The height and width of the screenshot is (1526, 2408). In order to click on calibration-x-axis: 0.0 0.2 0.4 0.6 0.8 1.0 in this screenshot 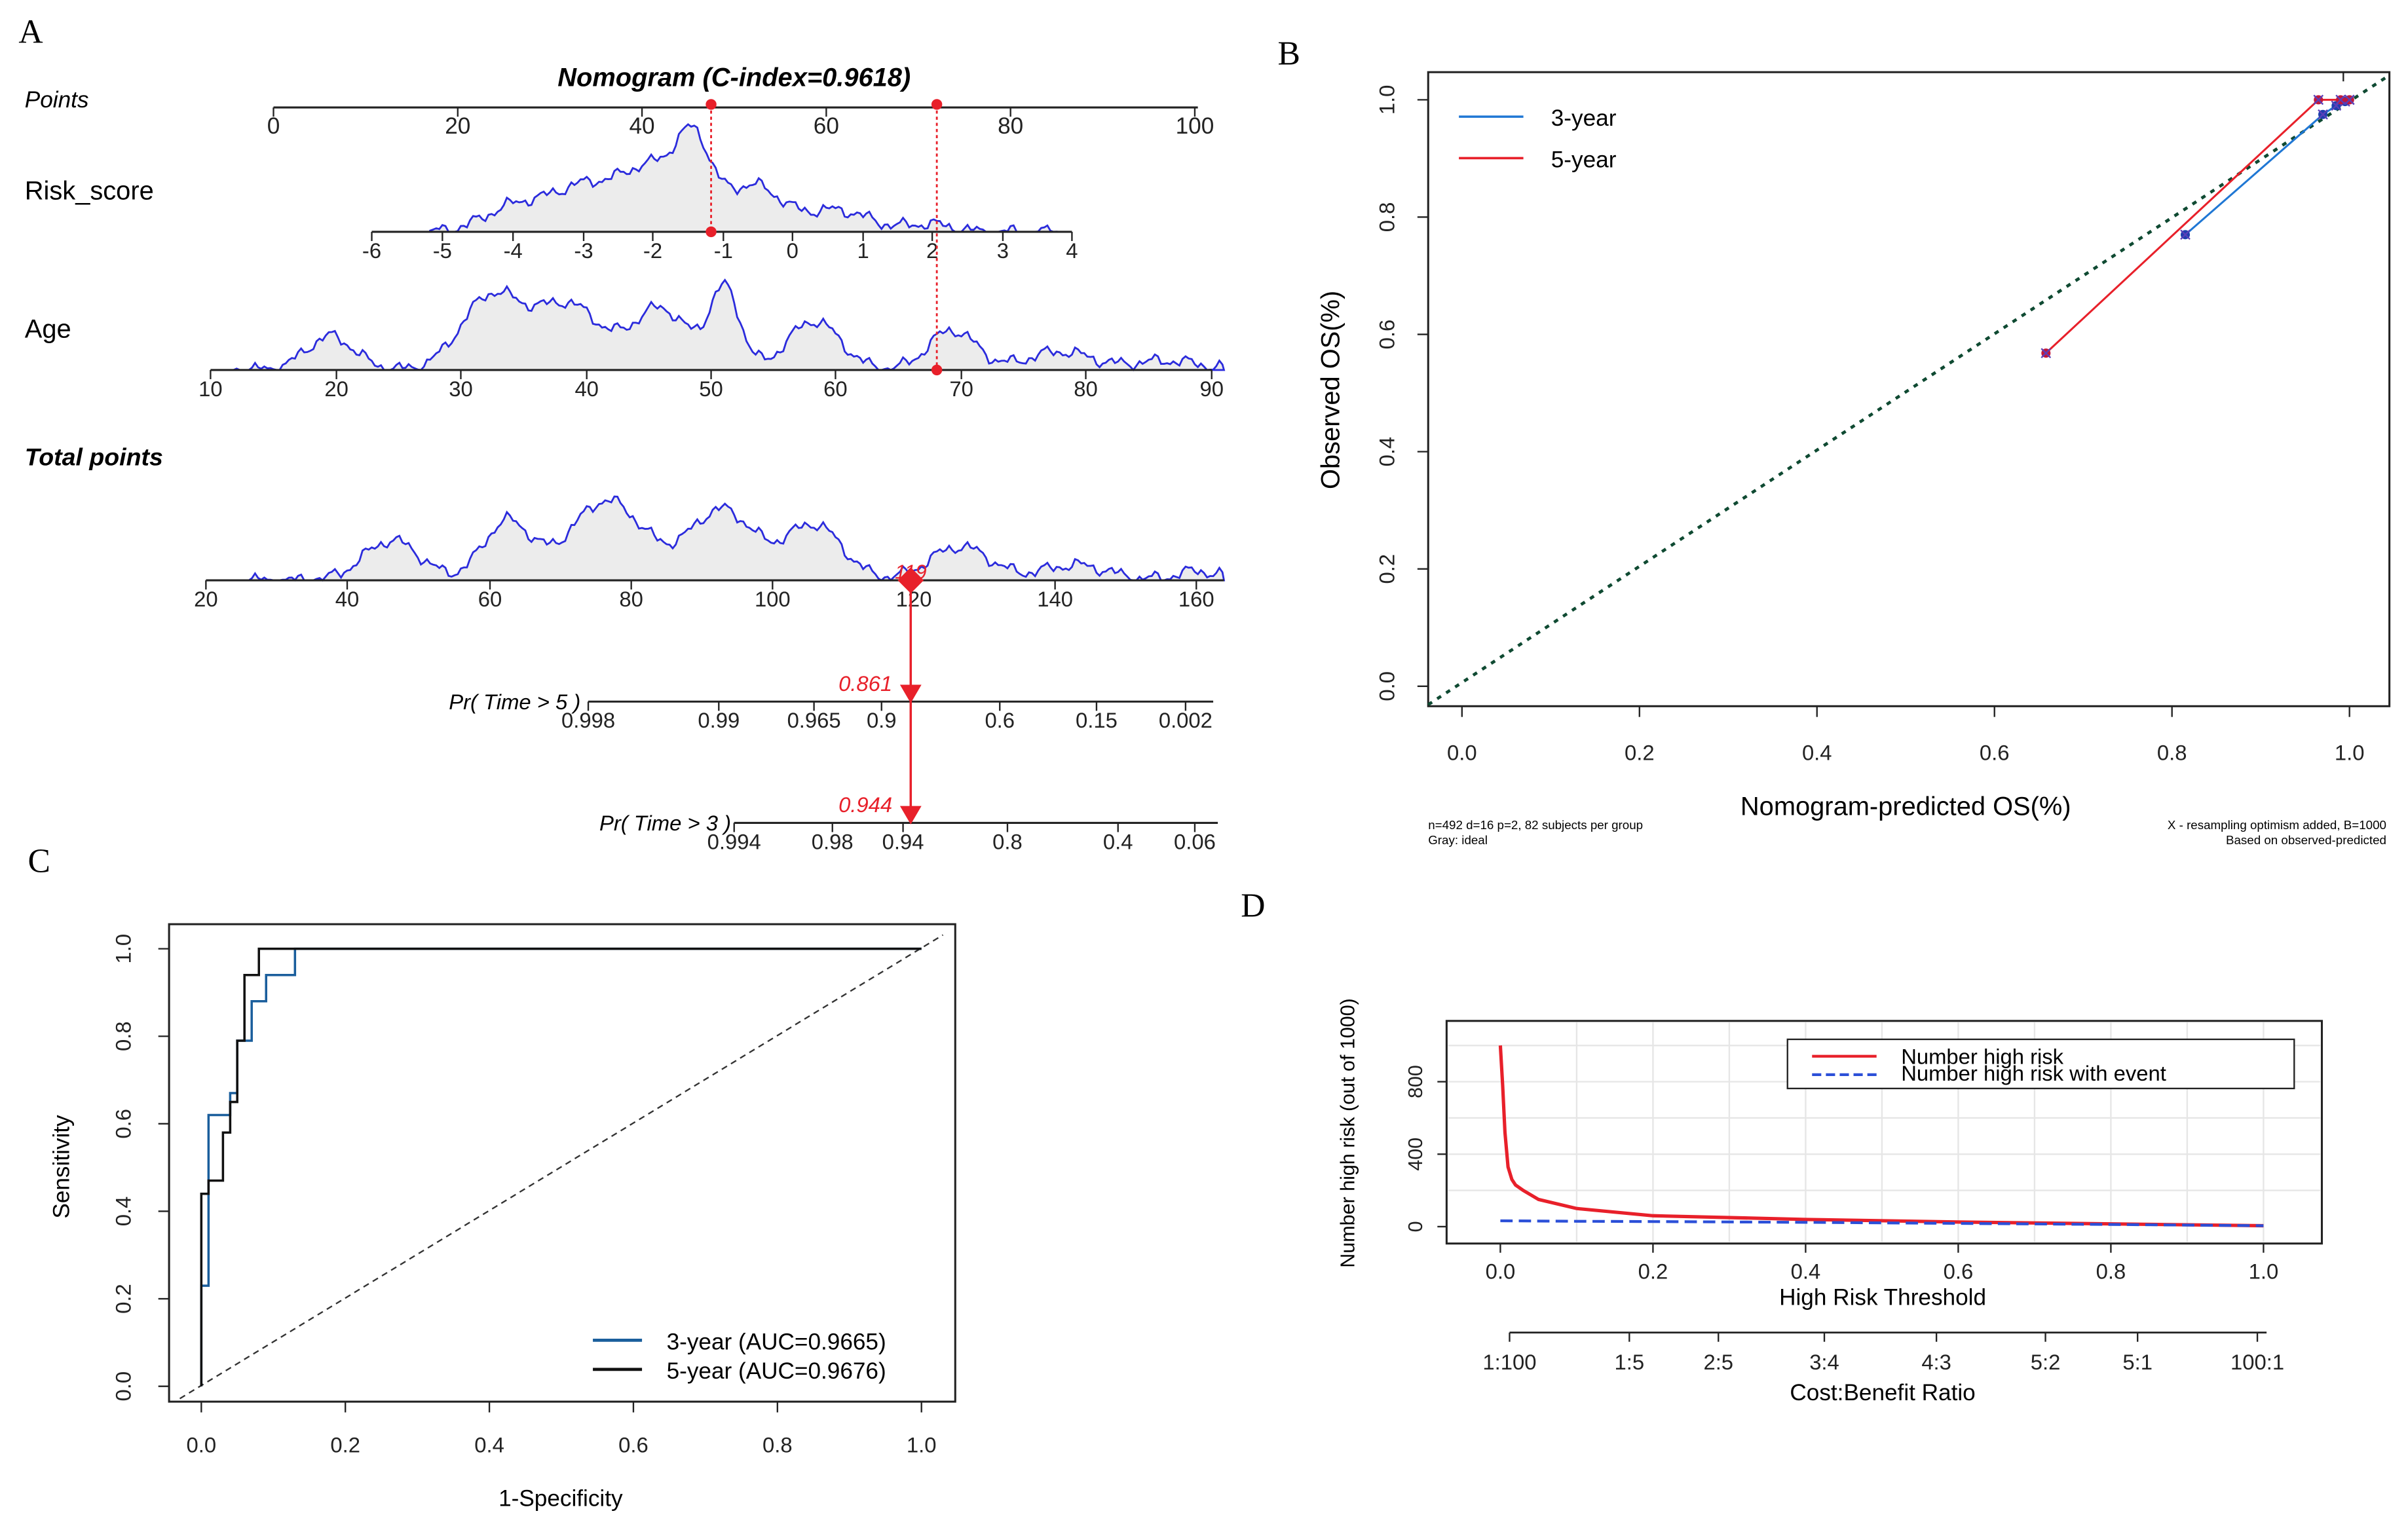, I will do `click(1905, 735)`.